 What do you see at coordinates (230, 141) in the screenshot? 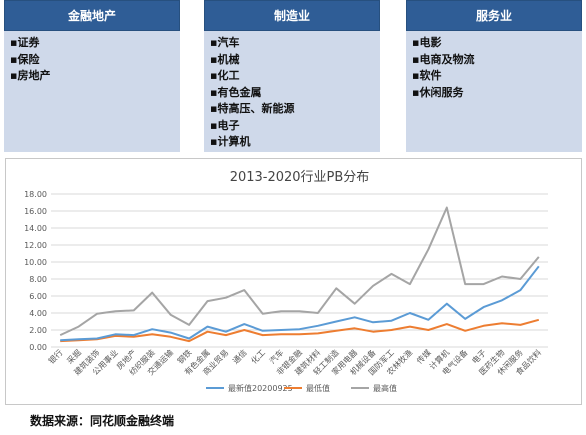
I see `list-item: ▪计算机` at bounding box center [230, 141].